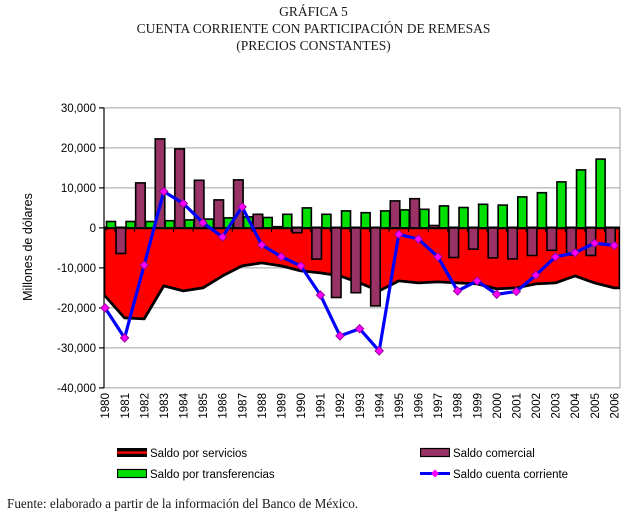 The image size is (627, 525). What do you see at coordinates (498, 406) in the screenshot?
I see `x-tick-label: 2000` at bounding box center [498, 406].